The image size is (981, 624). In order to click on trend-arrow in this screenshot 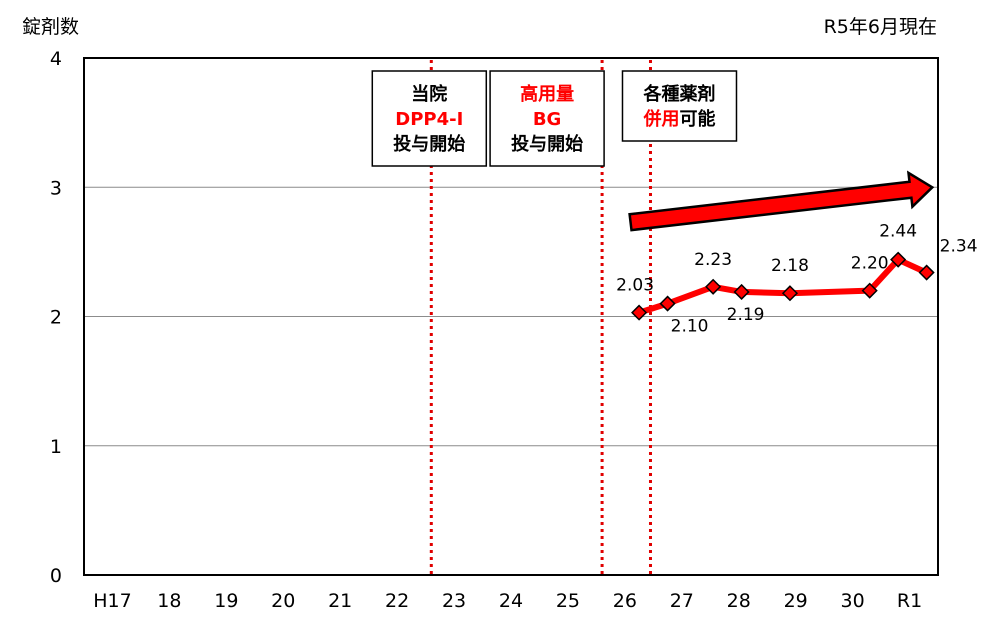, I will do `click(781, 201)`.